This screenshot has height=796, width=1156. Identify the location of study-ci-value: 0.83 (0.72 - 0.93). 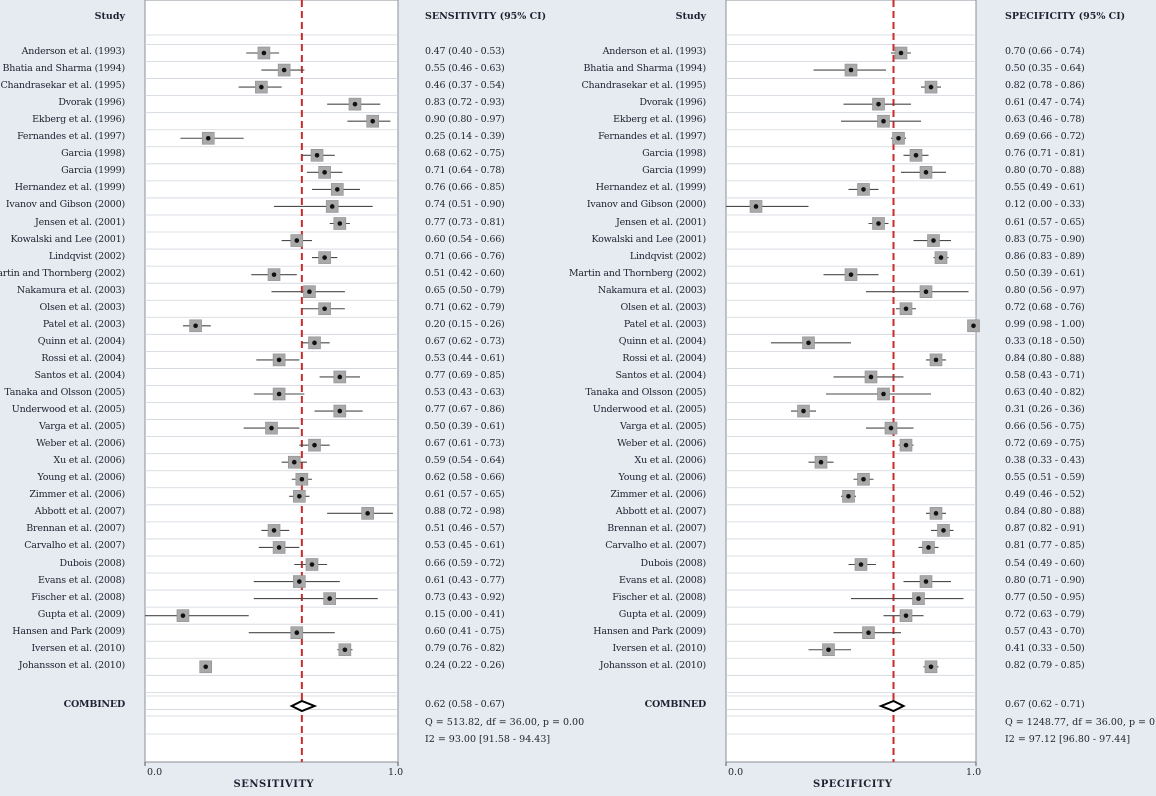
(465, 103).